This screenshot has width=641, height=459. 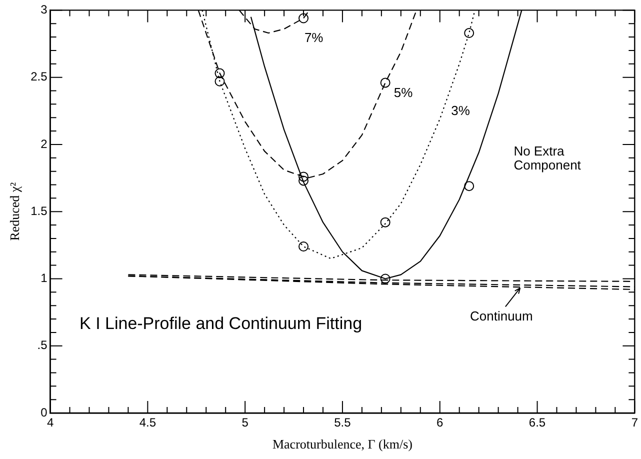 I want to click on y-tick-label: 2.5, so click(x=39, y=77).